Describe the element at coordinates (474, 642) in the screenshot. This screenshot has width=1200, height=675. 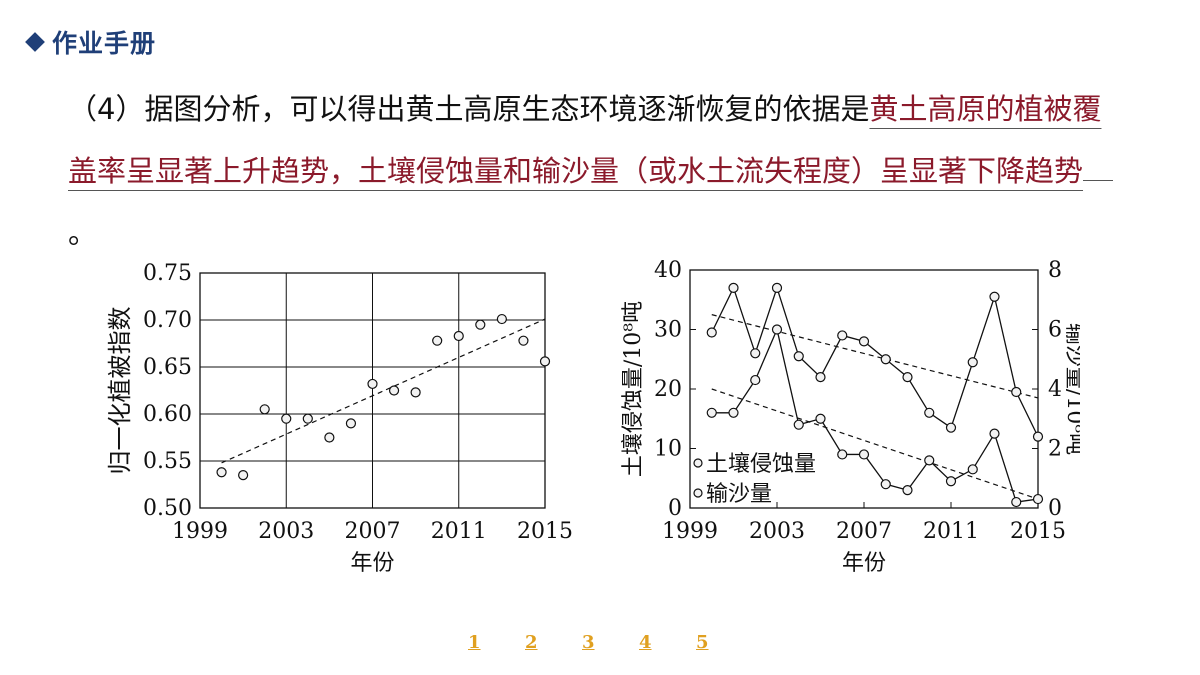
I see `page-link-1: 1` at that location.